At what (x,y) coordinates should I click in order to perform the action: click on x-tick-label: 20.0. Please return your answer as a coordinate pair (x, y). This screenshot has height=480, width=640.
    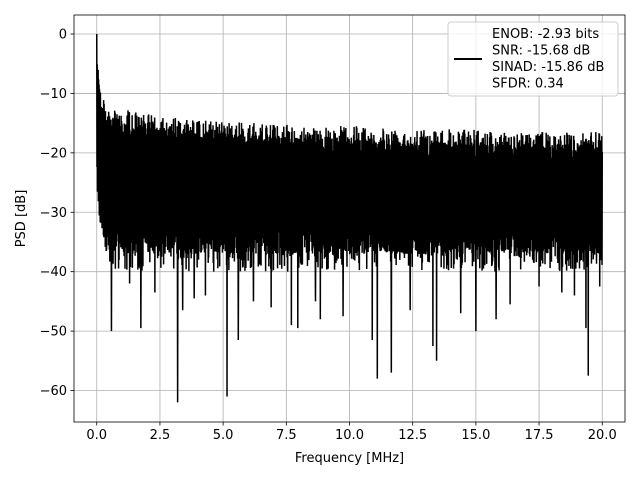
    Looking at the image, I should click on (602, 435).